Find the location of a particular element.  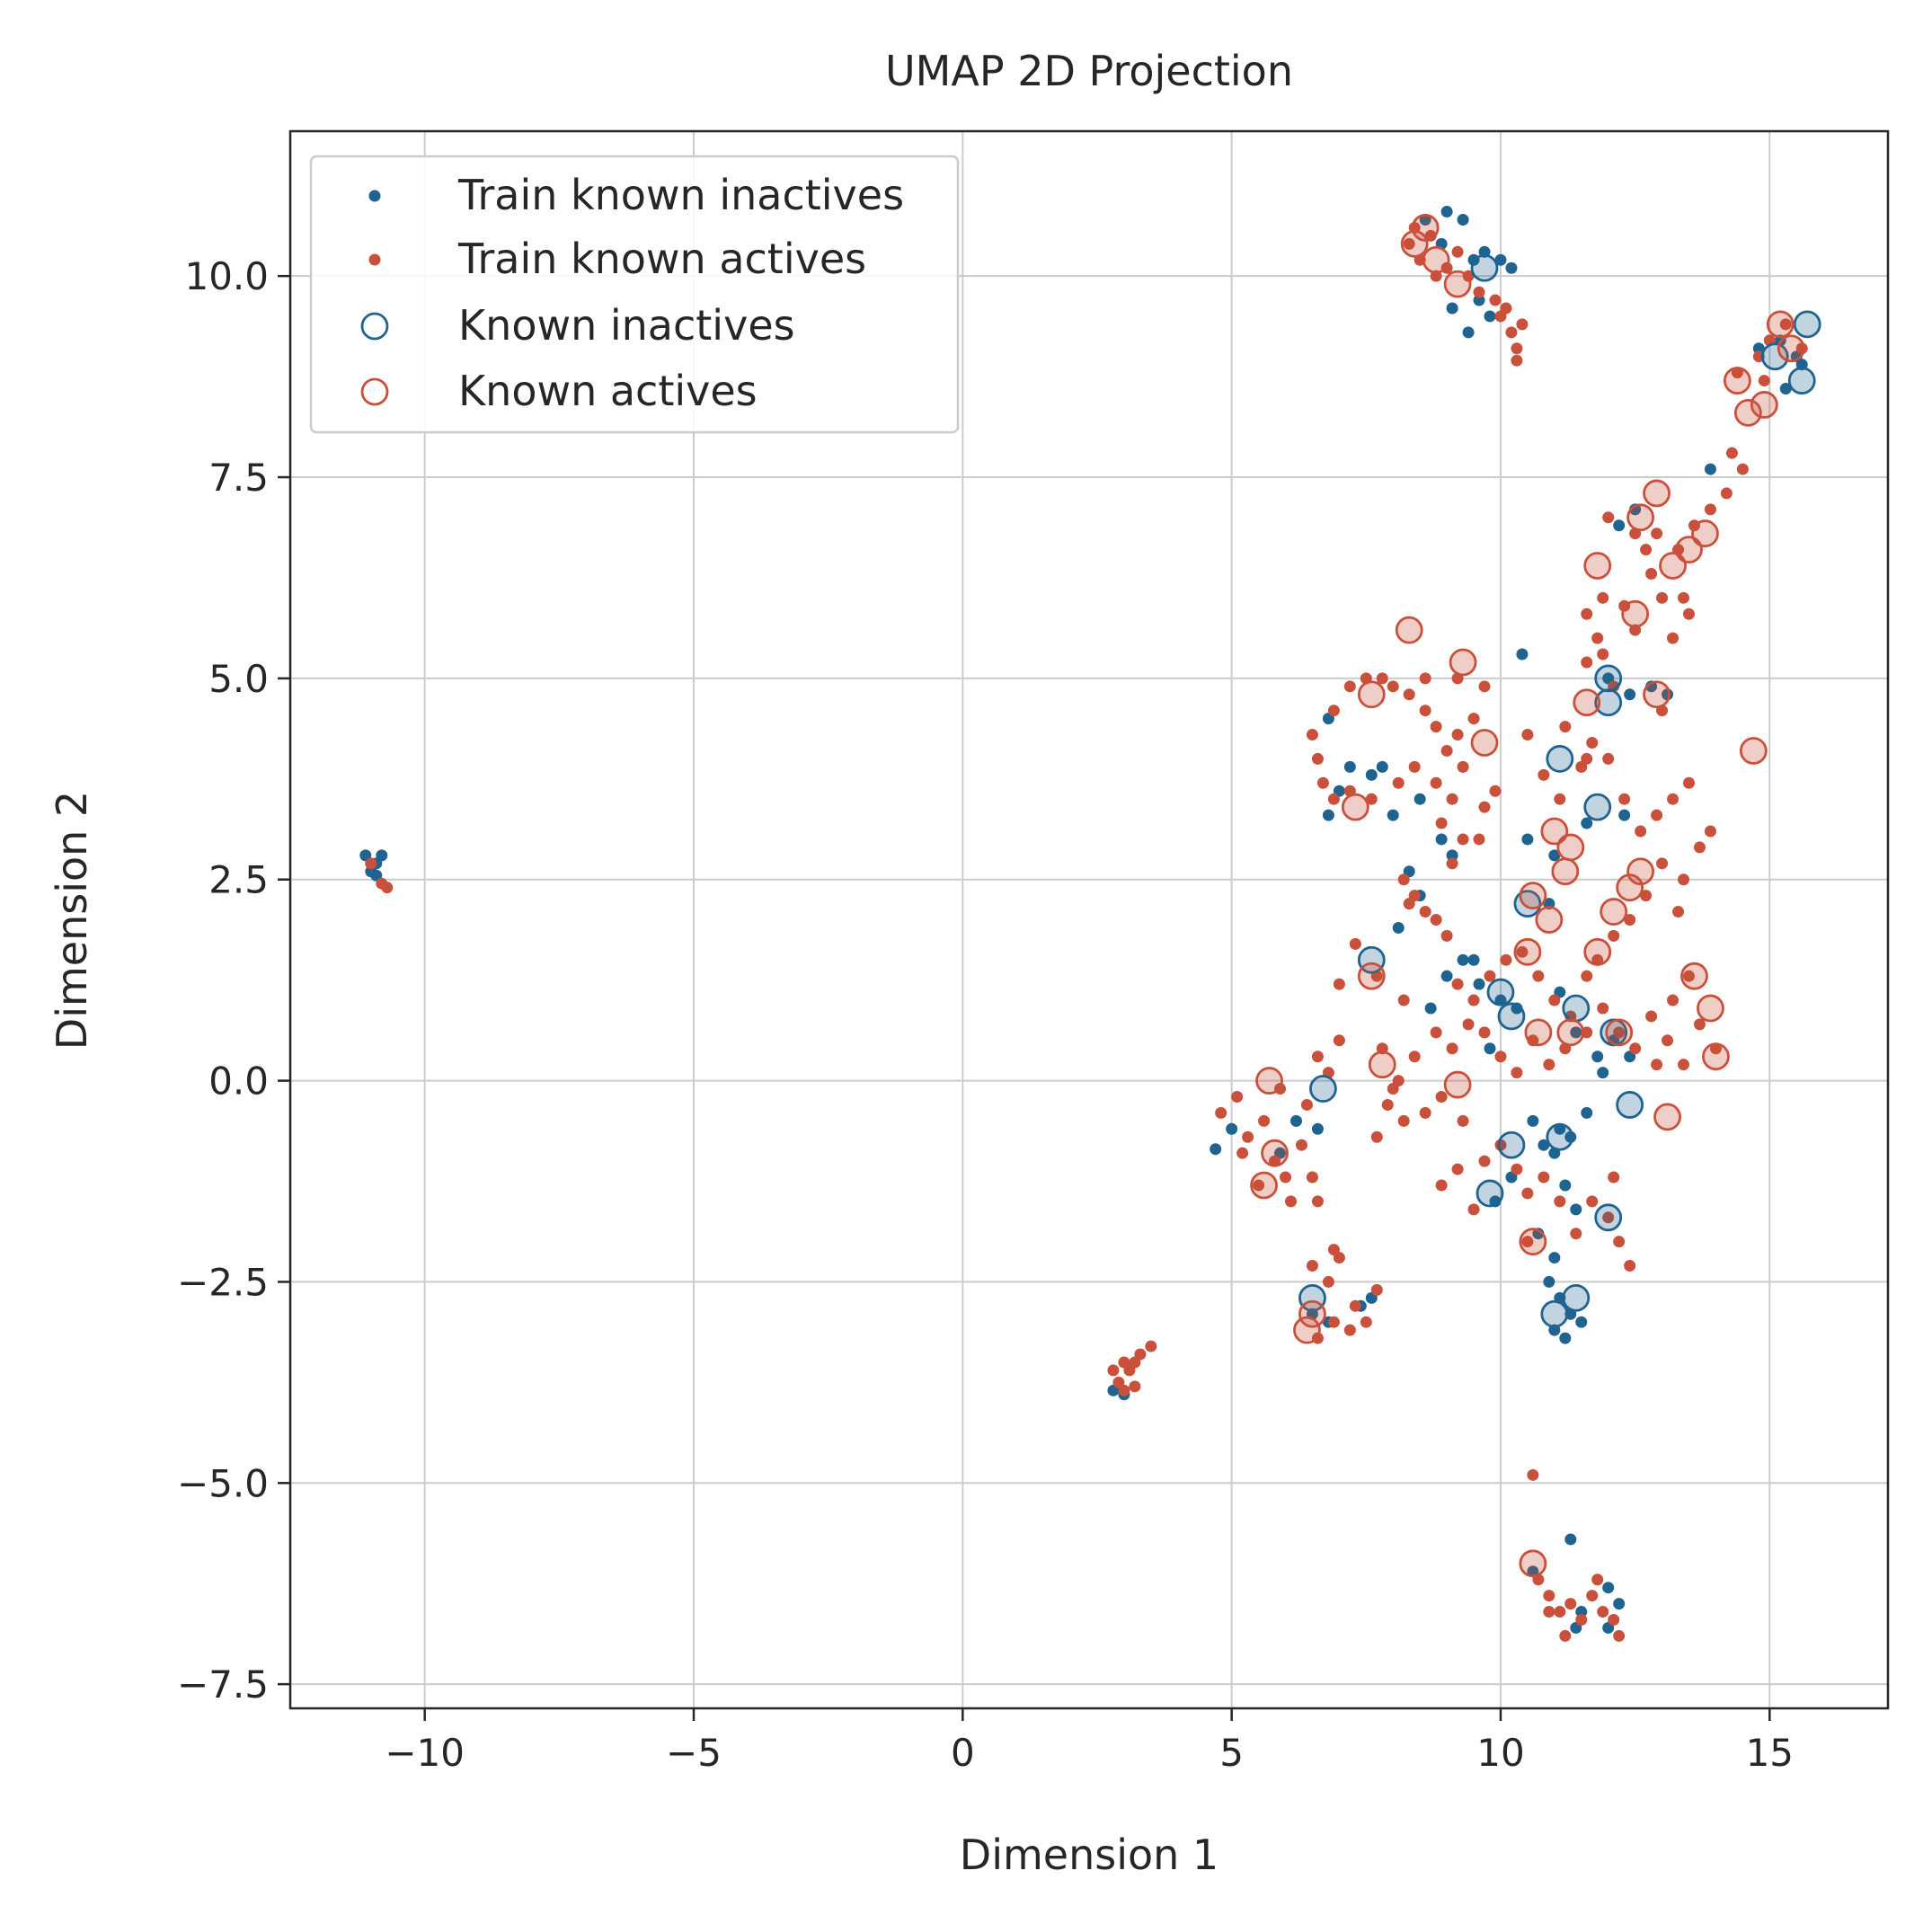

y-axis-label: Dimension 2 is located at coordinates (72, 921).